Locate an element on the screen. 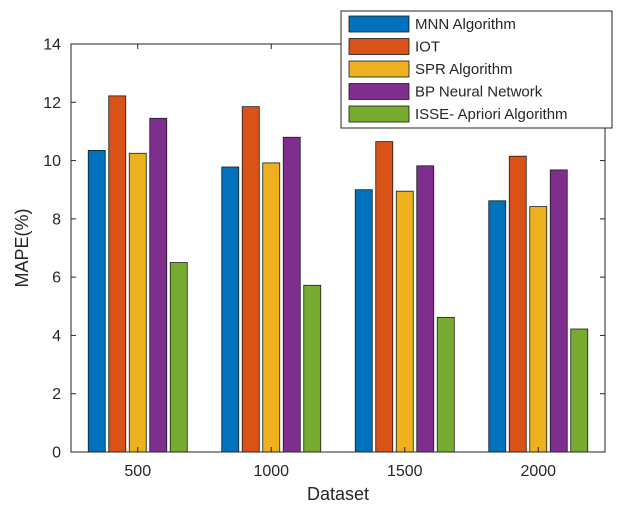 The width and height of the screenshot is (617, 511). y-tick-label: 14 is located at coordinates (52, 45).